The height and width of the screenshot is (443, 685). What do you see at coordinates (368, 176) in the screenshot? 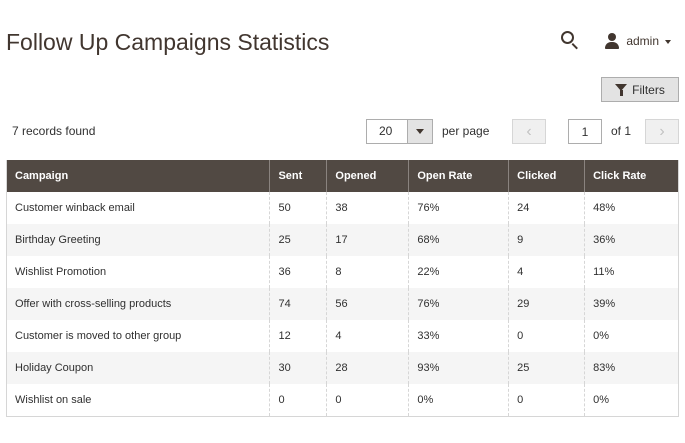
I see `column-header-opened: Opened` at bounding box center [368, 176].